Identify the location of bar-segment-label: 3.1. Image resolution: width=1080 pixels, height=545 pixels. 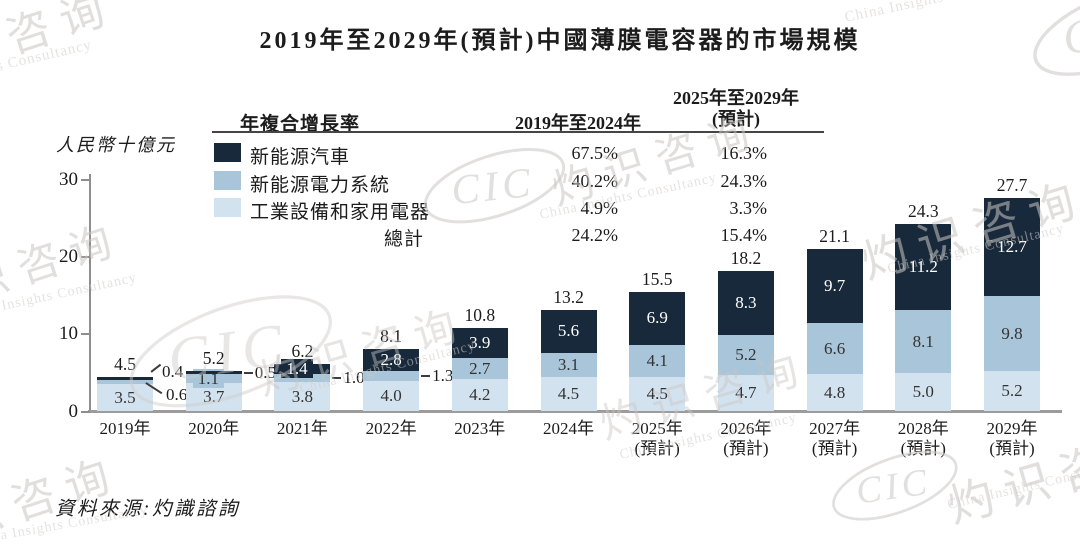
(568, 364).